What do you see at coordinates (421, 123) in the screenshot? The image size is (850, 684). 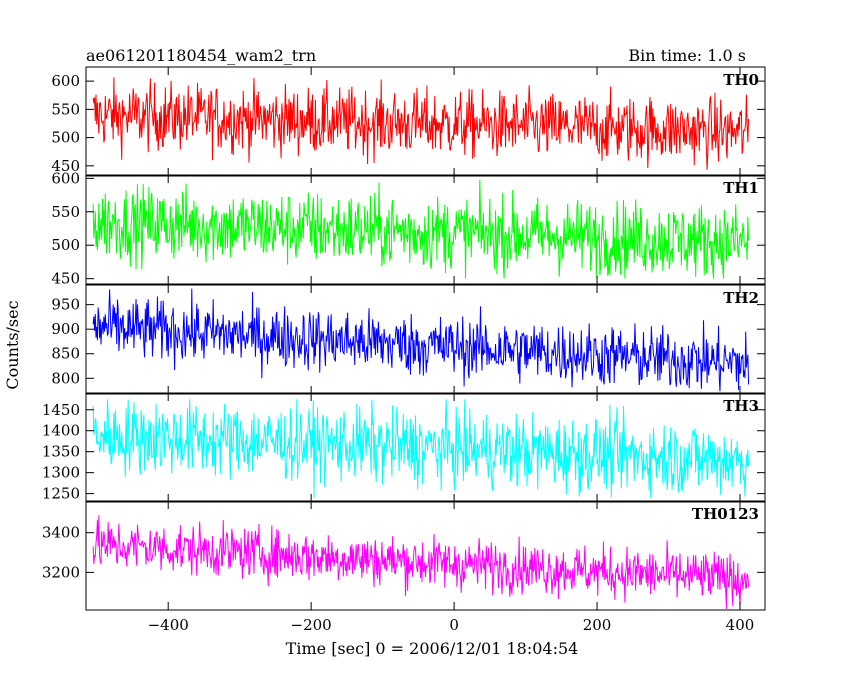 I see `series-line-th0` at bounding box center [421, 123].